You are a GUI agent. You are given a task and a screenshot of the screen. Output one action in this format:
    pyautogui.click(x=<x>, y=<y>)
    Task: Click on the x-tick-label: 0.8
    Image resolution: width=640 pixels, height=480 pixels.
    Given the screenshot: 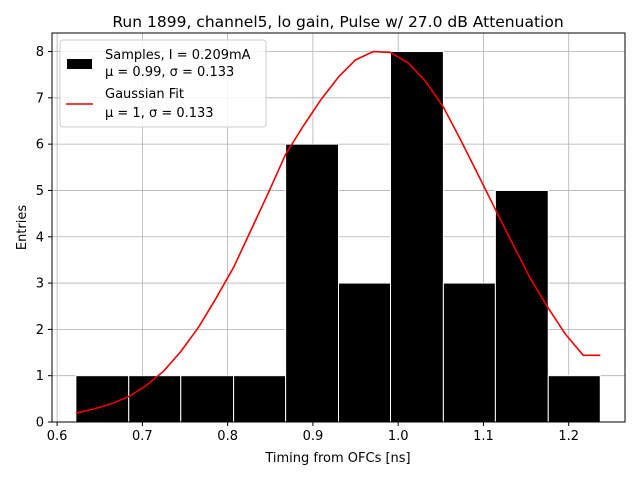 What is the action you would take?
    pyautogui.click(x=227, y=436)
    